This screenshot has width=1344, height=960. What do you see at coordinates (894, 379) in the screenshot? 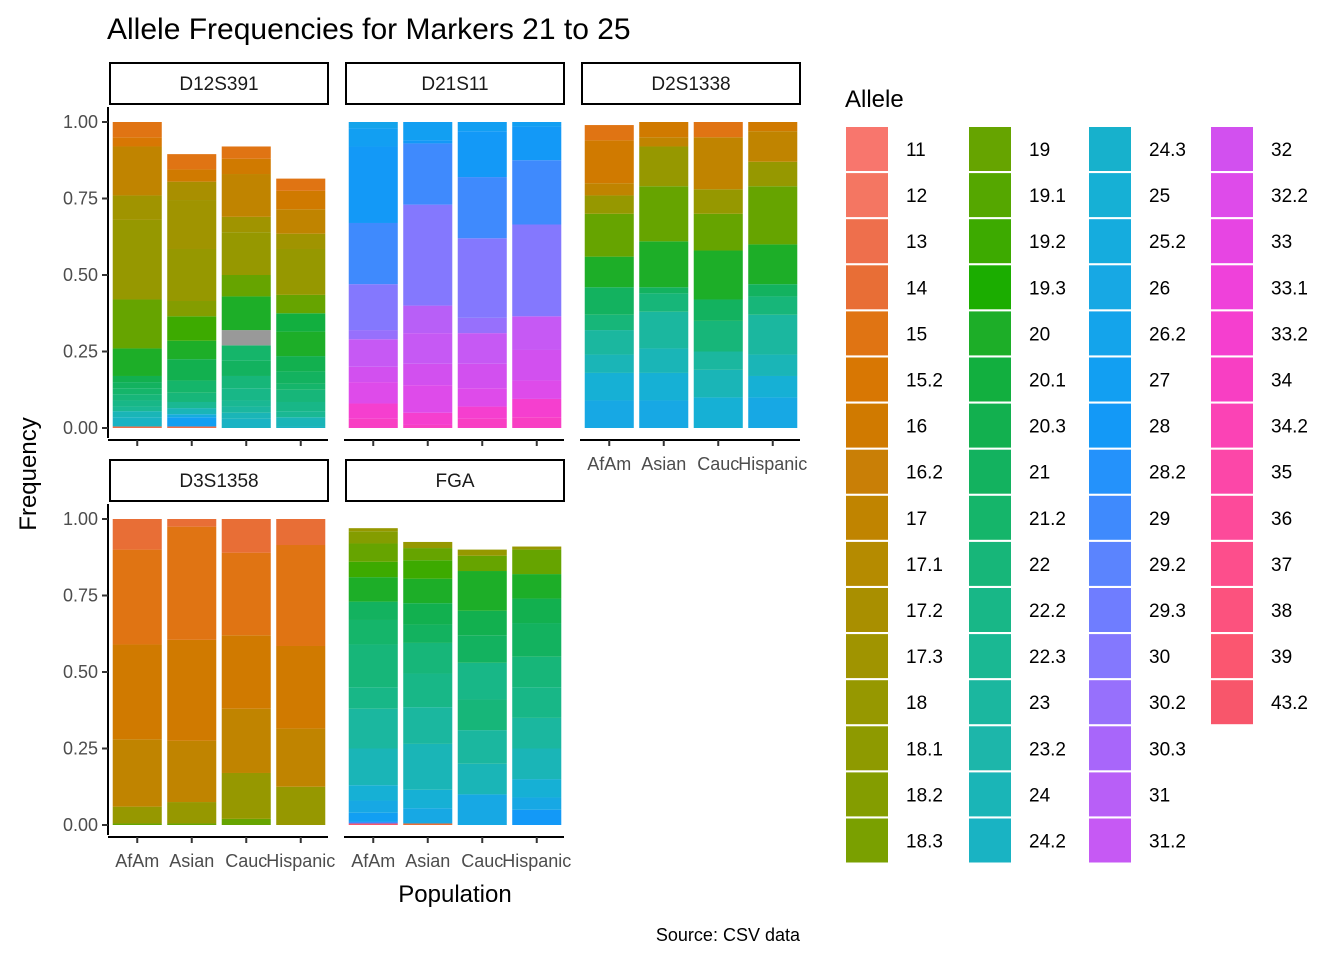
I see `legend-item: 15.2` at bounding box center [894, 379].